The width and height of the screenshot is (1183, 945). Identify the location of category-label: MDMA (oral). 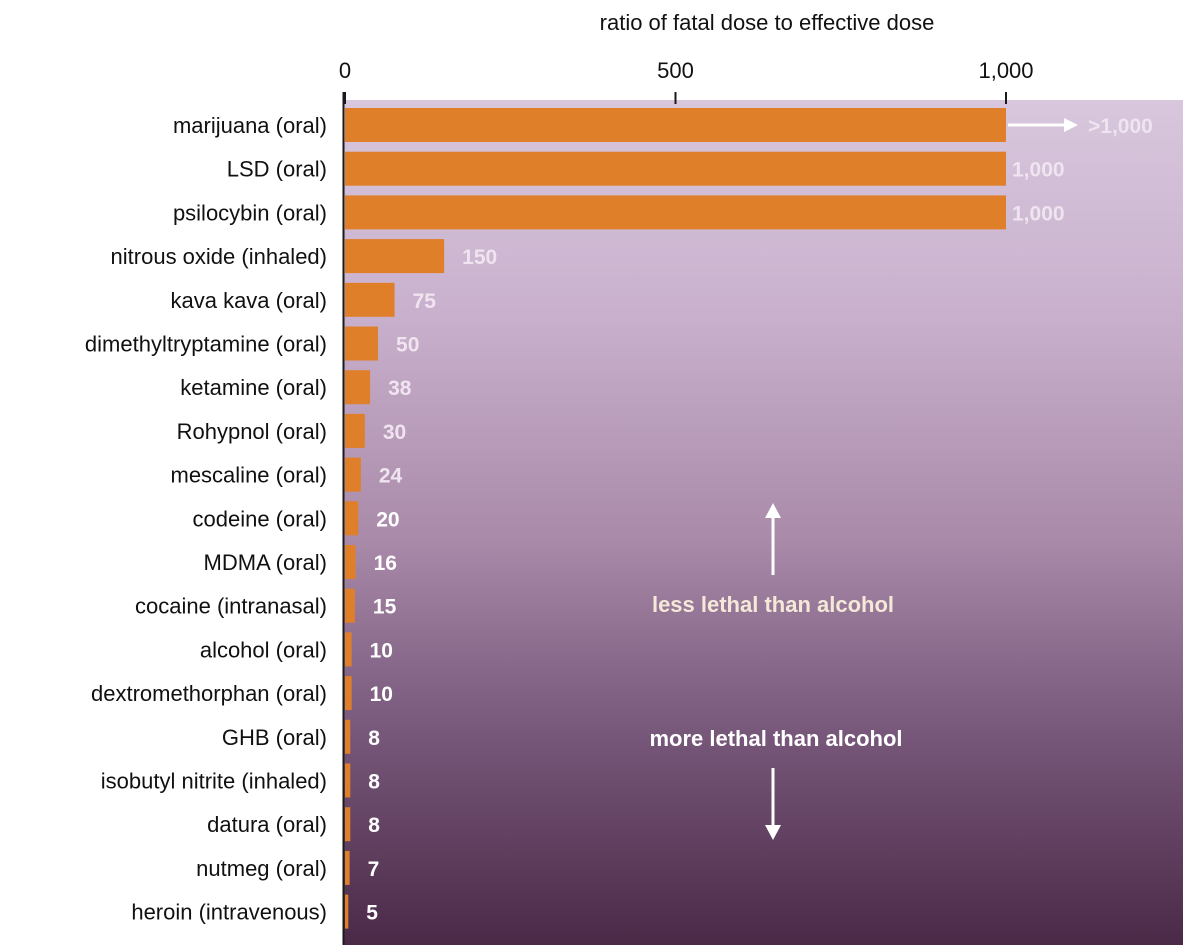
(265, 562).